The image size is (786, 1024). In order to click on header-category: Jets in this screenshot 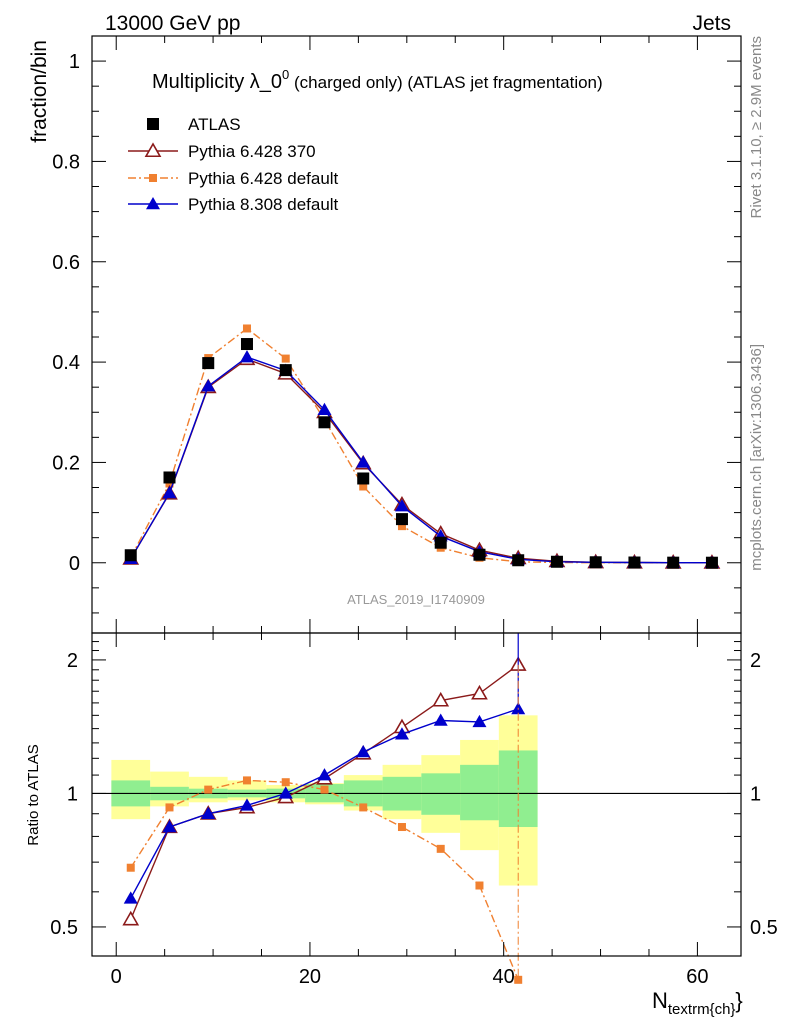, I will do `click(711, 23)`.